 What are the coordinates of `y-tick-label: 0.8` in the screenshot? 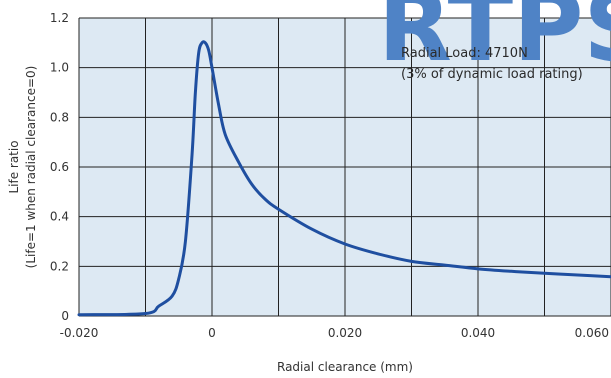 It's located at (59, 117).